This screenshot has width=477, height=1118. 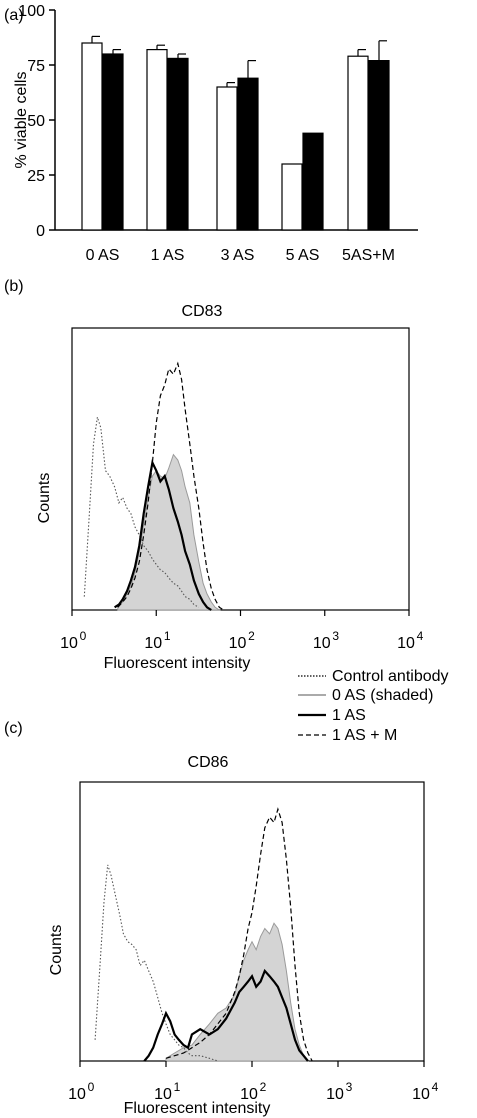 What do you see at coordinates (208, 762) in the screenshot?
I see `chart-title-c: CD86` at bounding box center [208, 762].